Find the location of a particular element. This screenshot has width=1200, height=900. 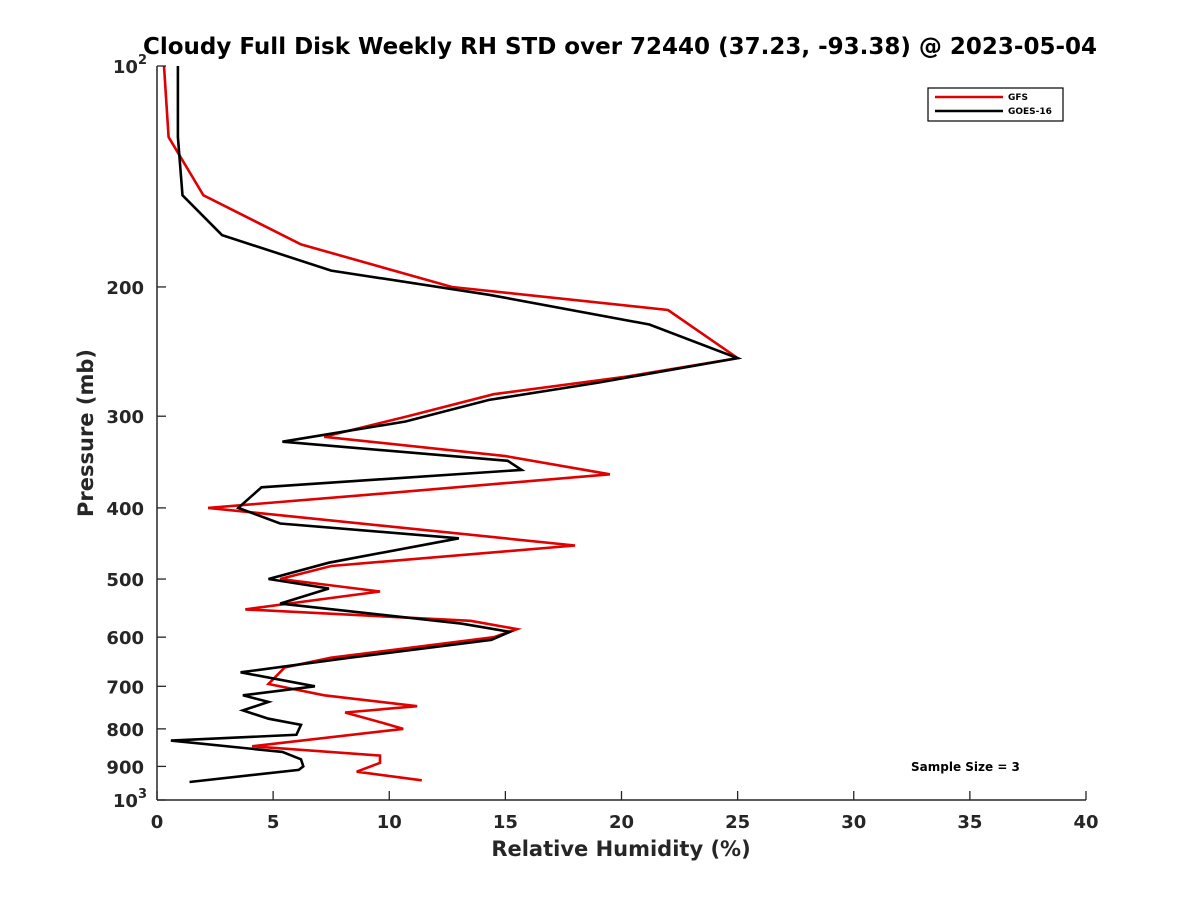

x-tick-label: 15 is located at coordinates (505, 822).